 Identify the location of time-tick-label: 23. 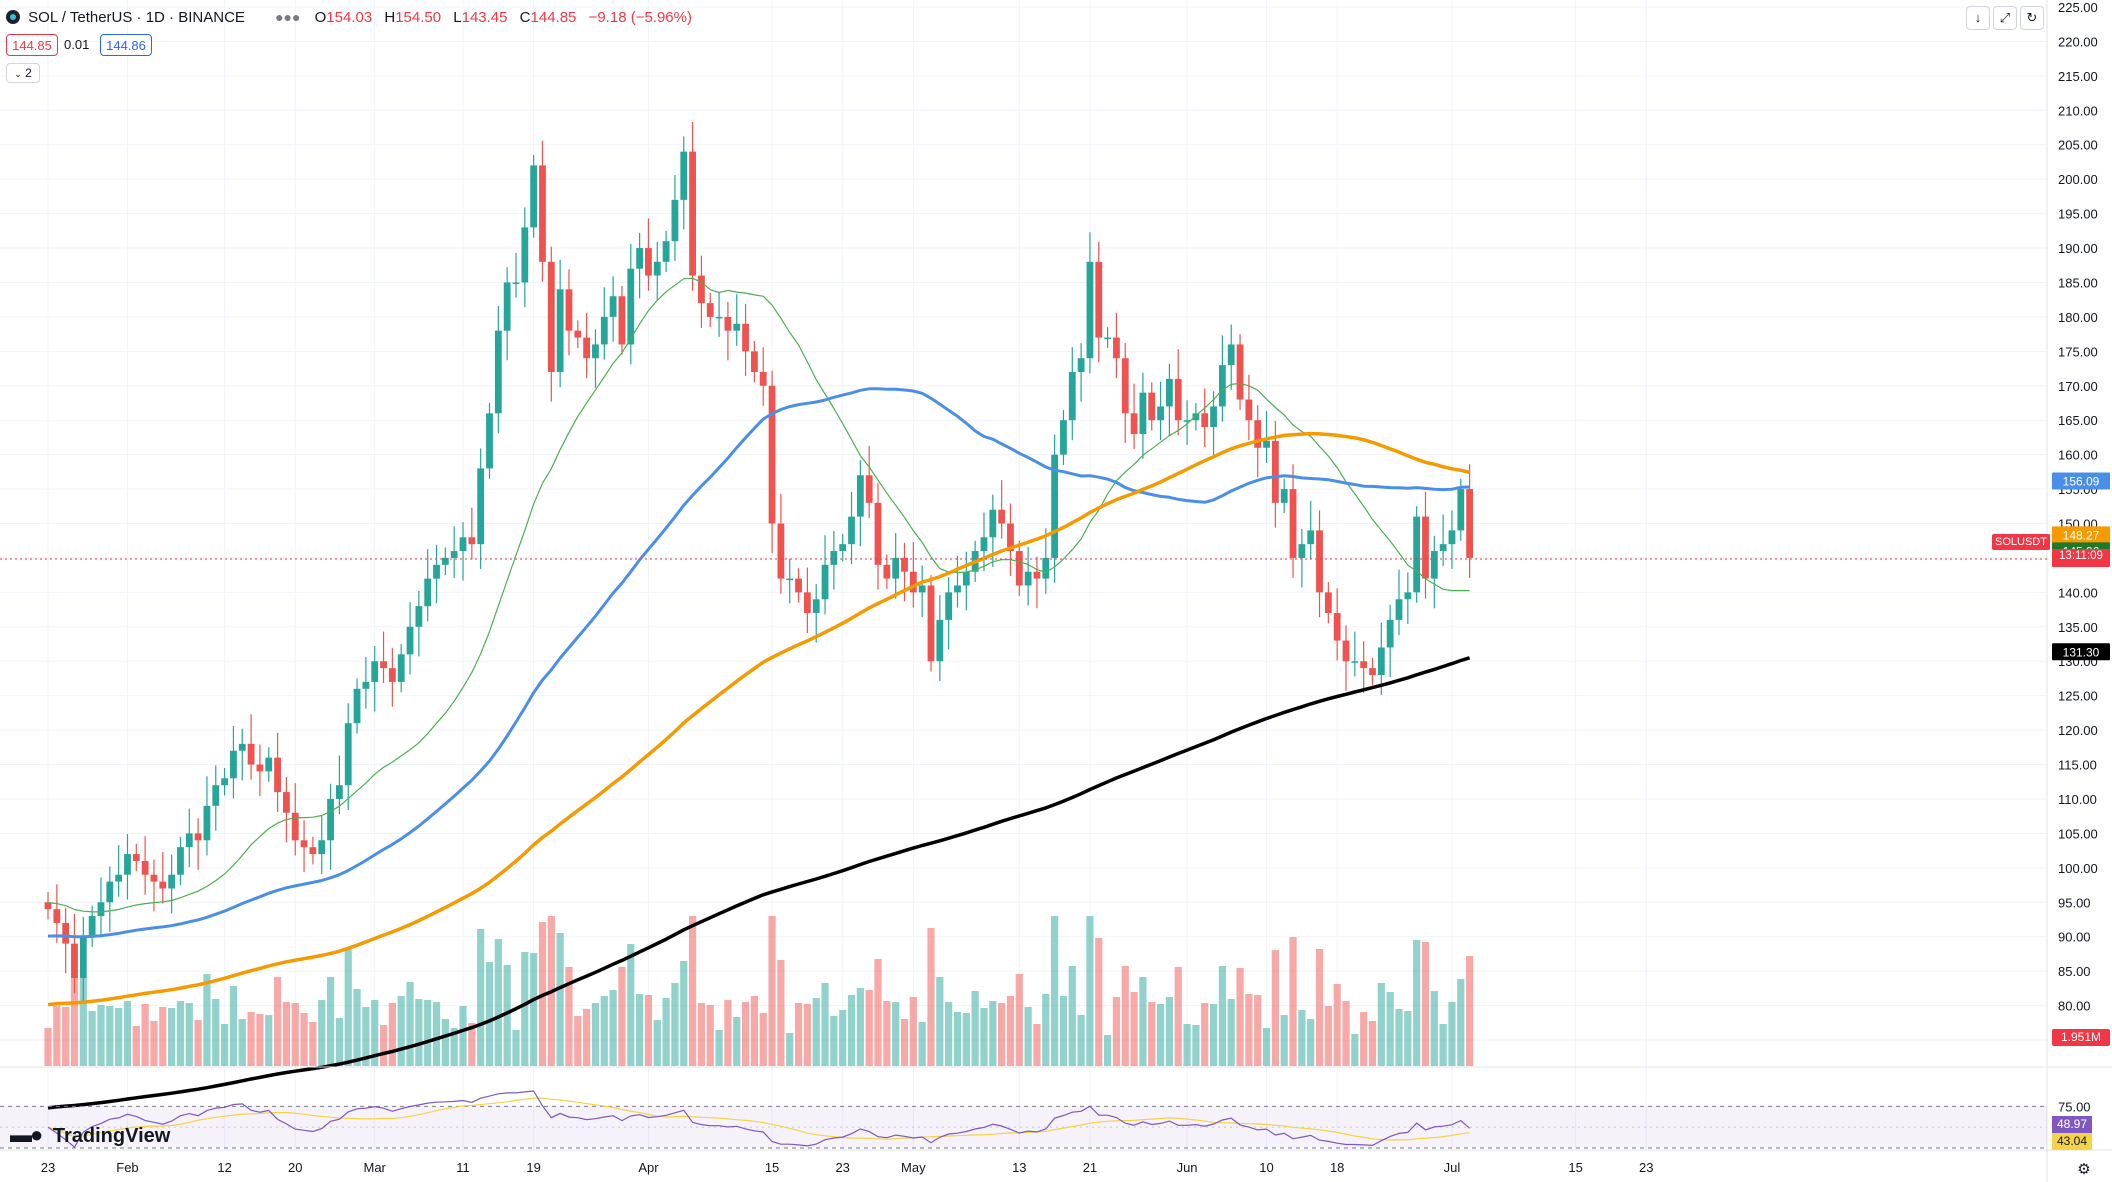
(842, 1167).